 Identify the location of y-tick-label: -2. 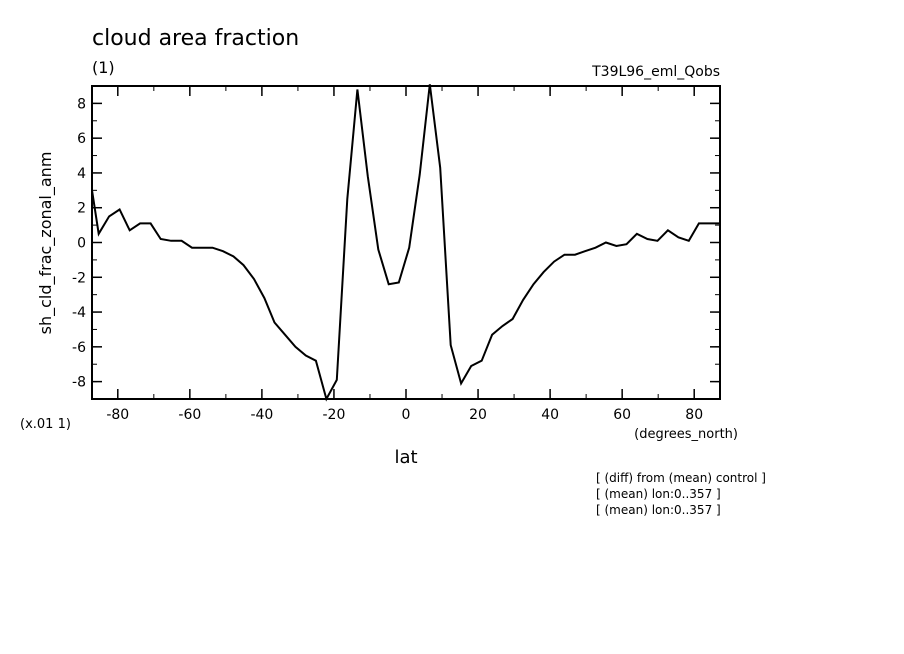
(79, 278).